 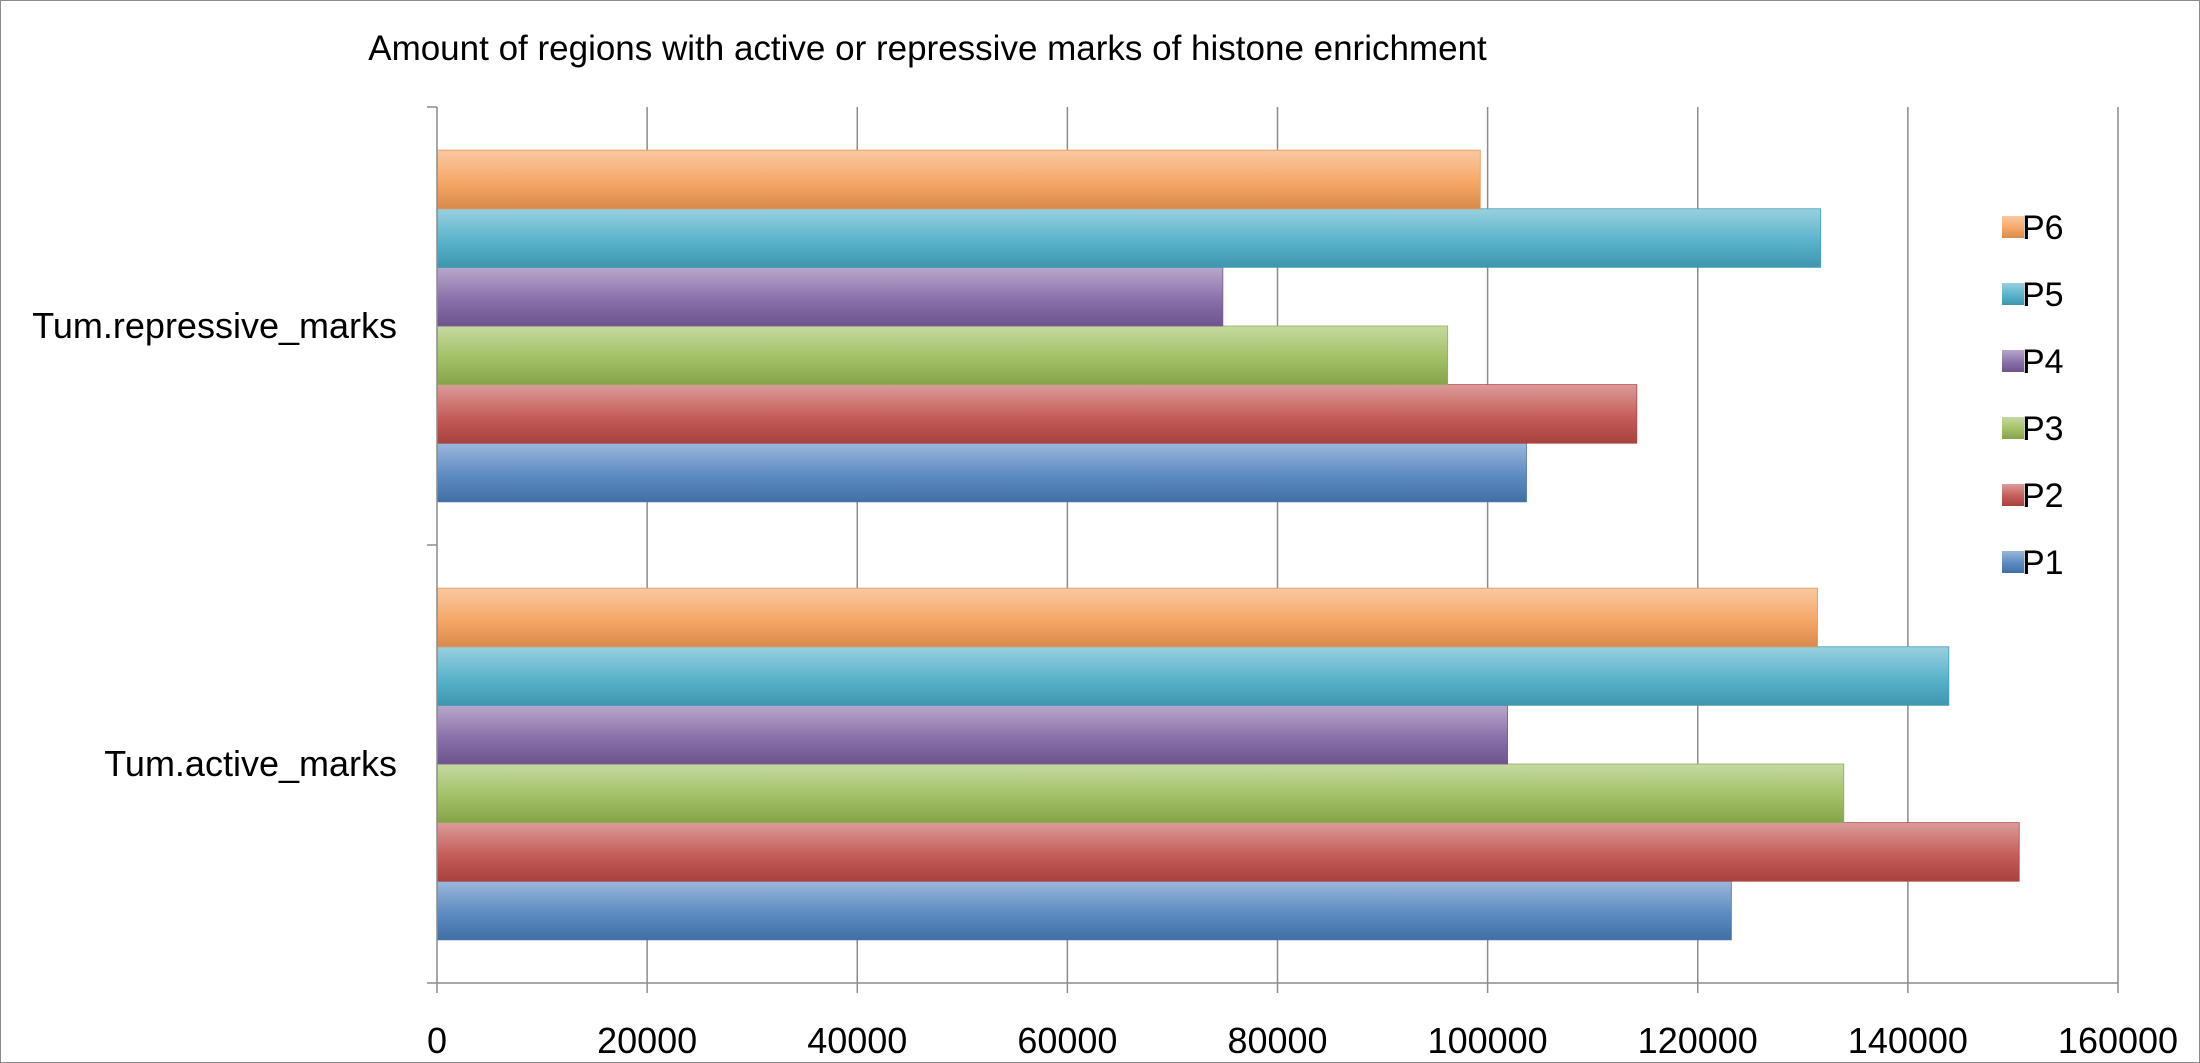 I want to click on bar-P2-Tum.repressive_marks, so click(x=1037, y=414).